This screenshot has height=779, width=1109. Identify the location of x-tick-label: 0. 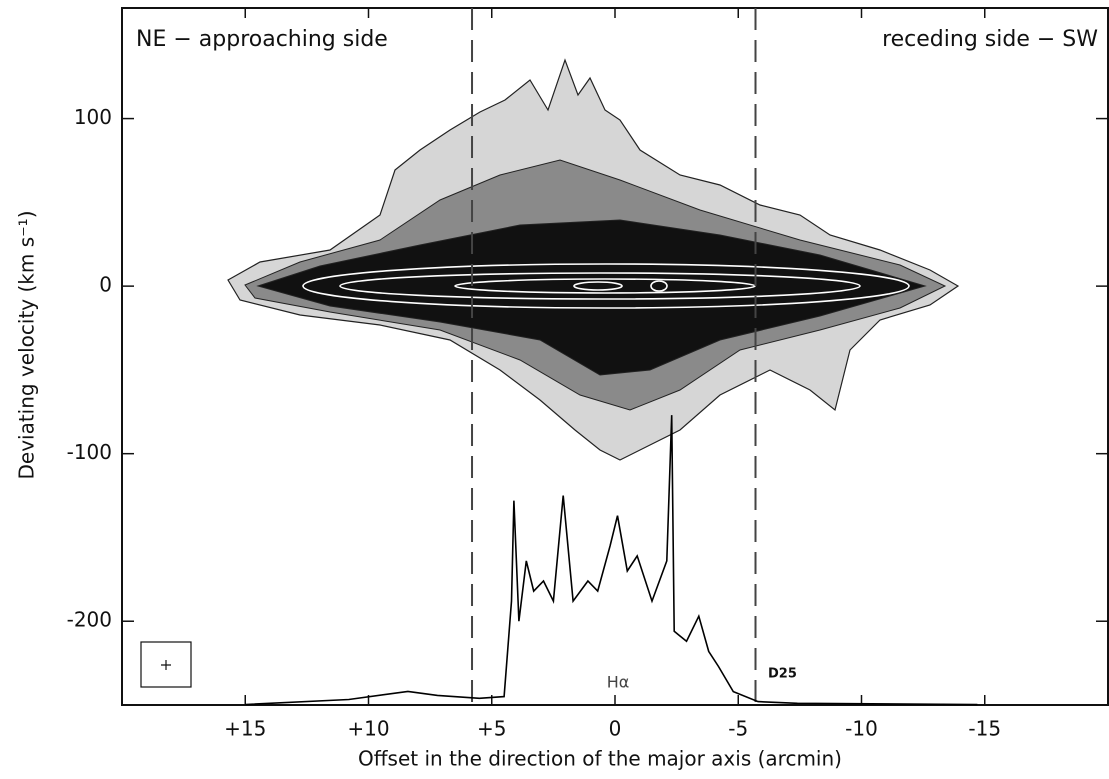
(615, 729).